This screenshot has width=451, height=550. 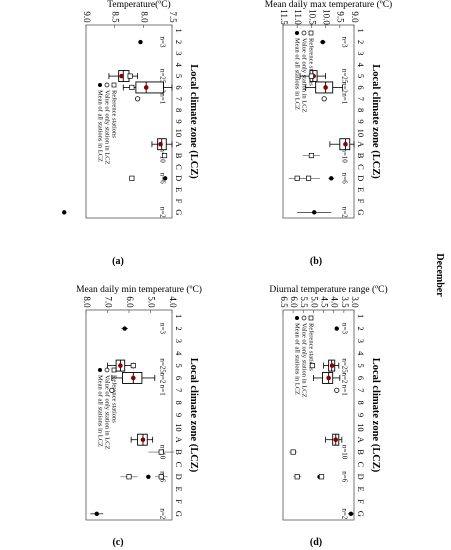 I want to click on plot-frame, so click(x=318, y=121).